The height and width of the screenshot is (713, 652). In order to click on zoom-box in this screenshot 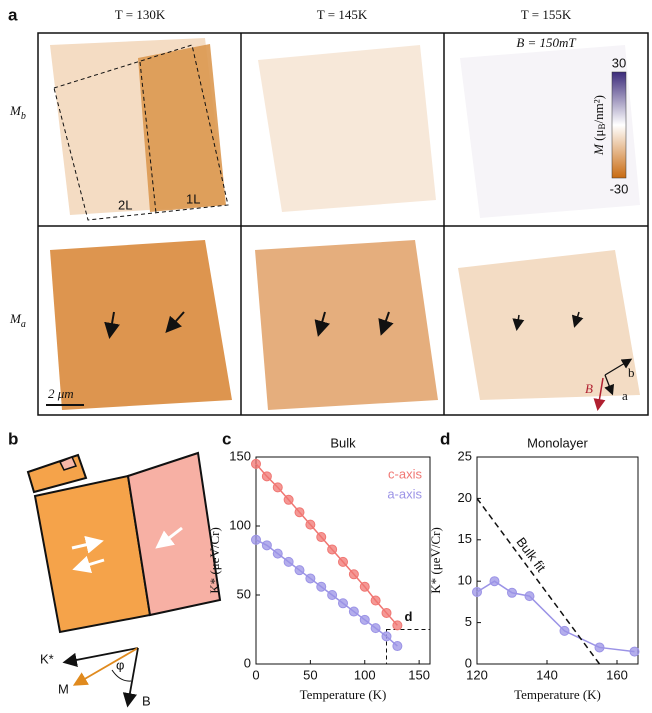, I will do `click(408, 647)`.